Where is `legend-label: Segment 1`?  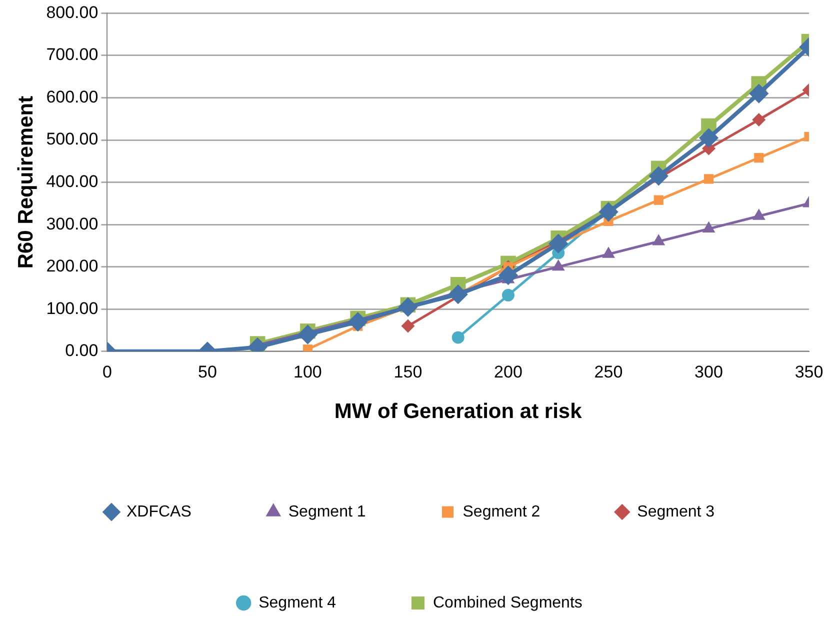 legend-label: Segment 1 is located at coordinates (327, 511).